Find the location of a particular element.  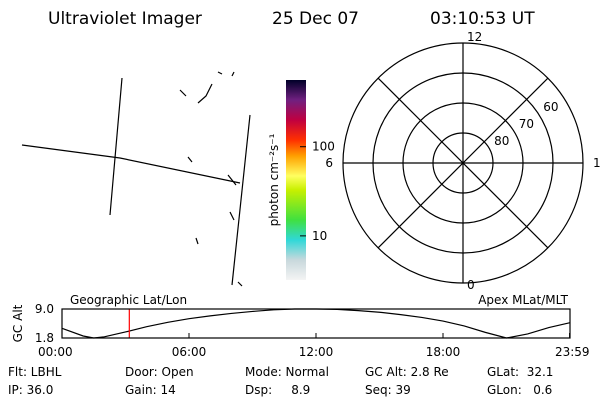

colorbar-tick-label: 100 is located at coordinates (323, 147).